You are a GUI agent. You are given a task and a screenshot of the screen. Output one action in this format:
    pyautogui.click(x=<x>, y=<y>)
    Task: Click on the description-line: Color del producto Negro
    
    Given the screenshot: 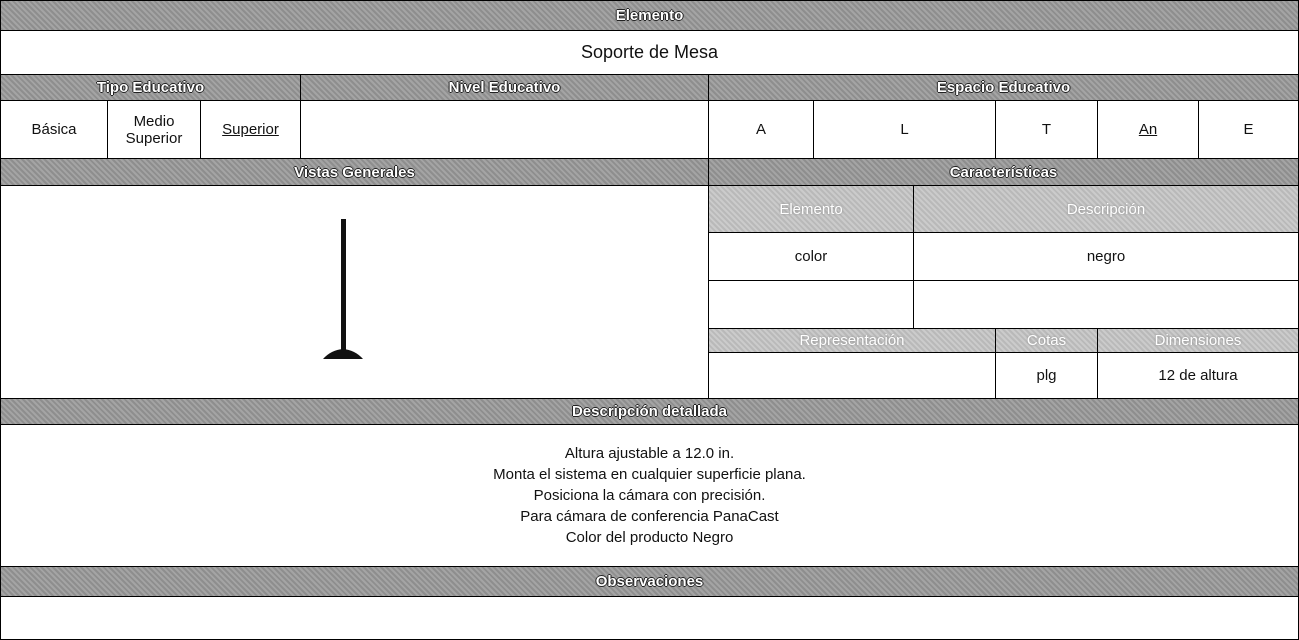 What is the action you would take?
    pyautogui.click(x=649, y=537)
    